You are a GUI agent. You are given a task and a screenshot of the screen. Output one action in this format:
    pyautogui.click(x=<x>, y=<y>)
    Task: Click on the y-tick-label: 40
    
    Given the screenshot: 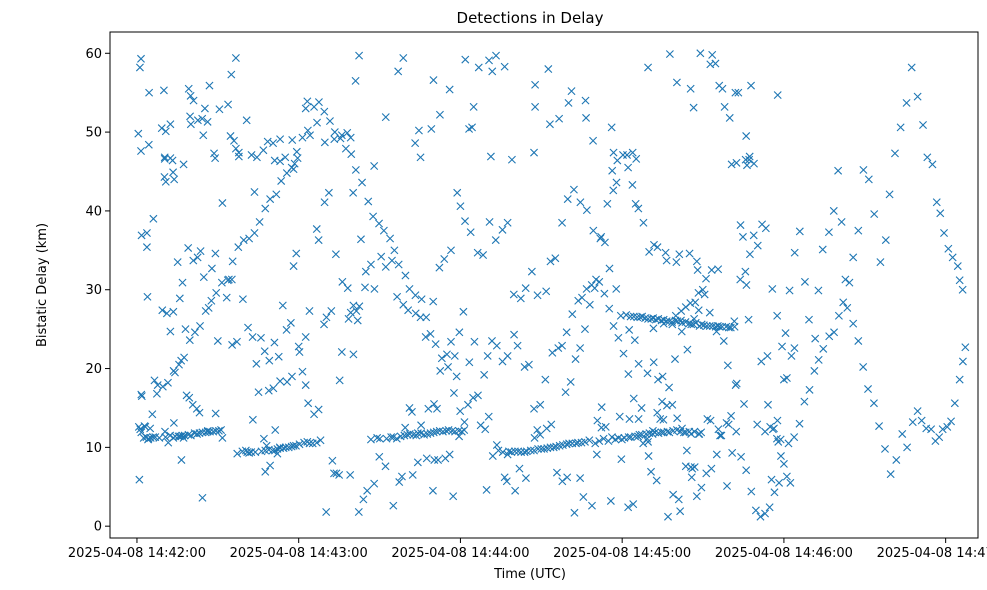 What is the action you would take?
    pyautogui.click(x=93, y=211)
    